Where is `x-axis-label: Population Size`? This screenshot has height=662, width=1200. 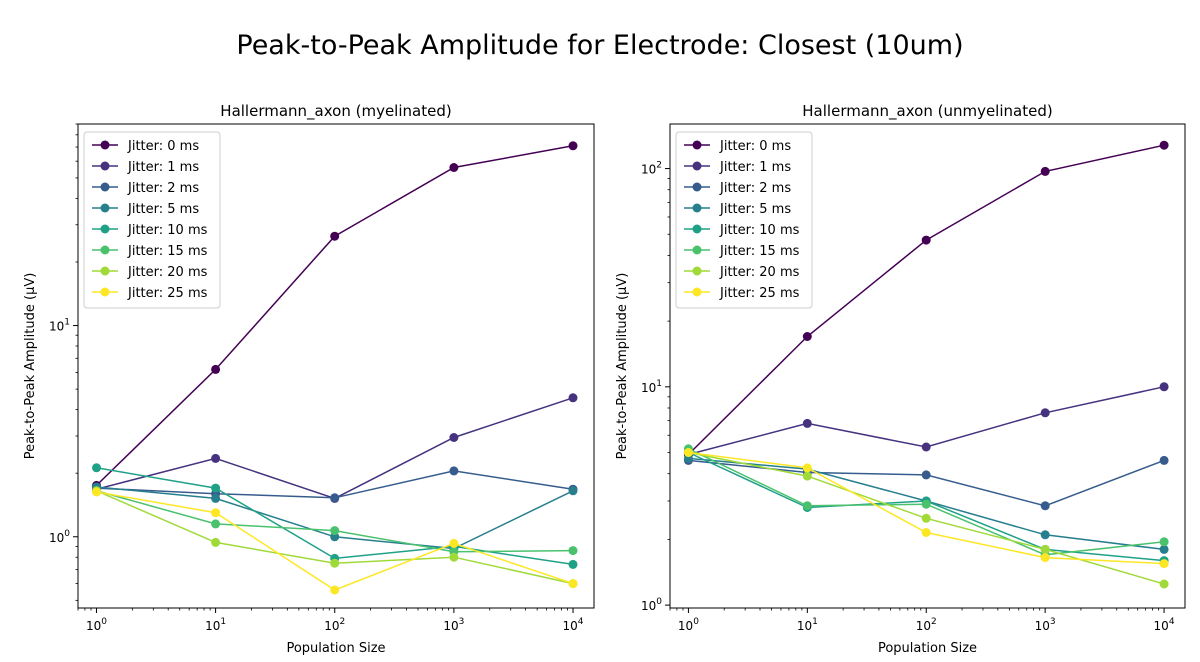 x-axis-label: Population Size is located at coordinates (927, 648).